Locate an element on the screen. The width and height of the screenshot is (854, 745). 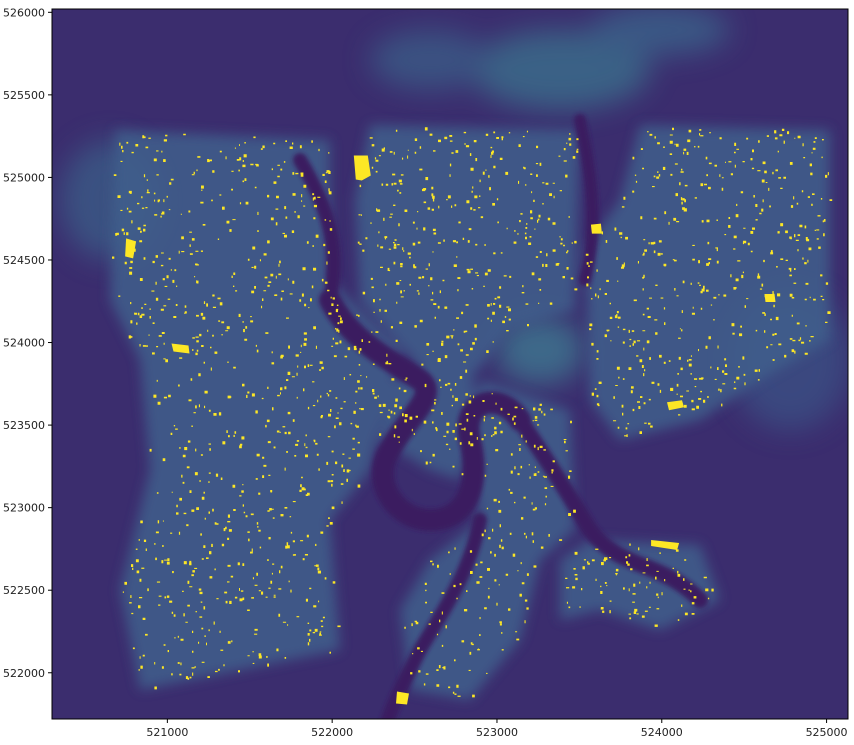
y-tick-label: 526000 is located at coordinates (24, 12).